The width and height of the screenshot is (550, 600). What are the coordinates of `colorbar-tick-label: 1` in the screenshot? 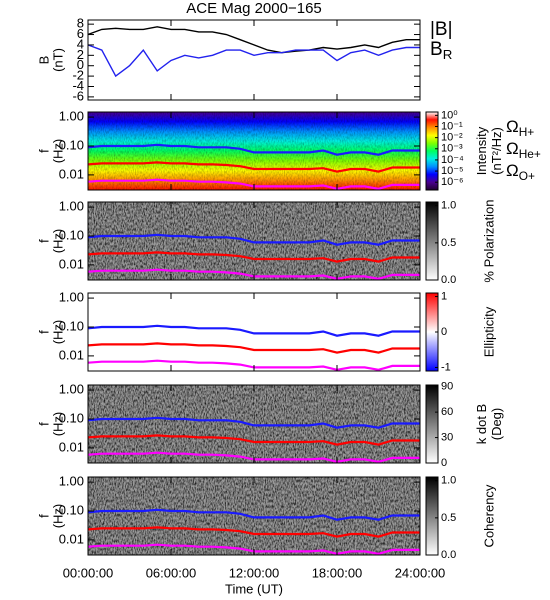 It's located at (444, 296).